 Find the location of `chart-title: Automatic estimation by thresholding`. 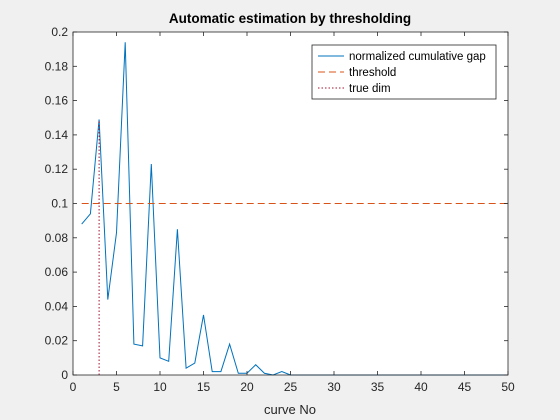

chart-title: Automatic estimation by thresholding is located at coordinates (290, 18).